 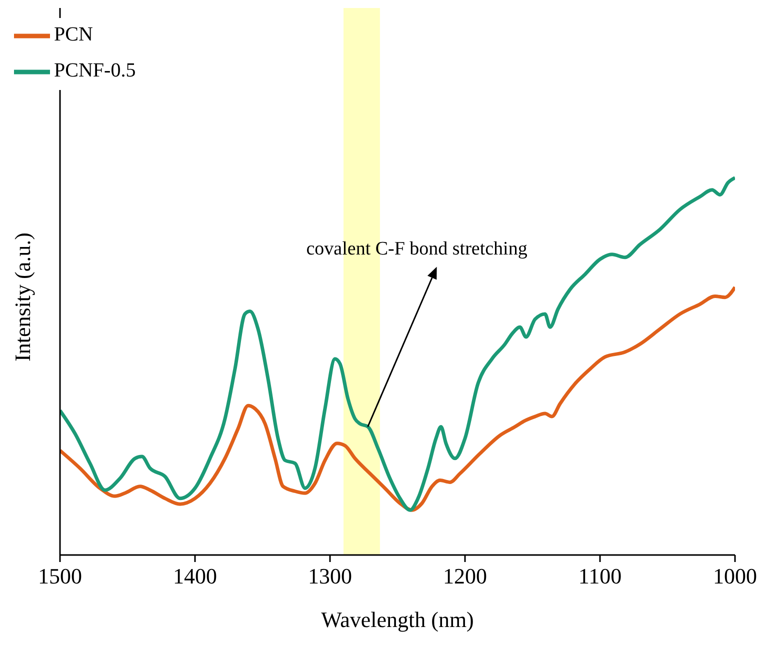 I want to click on annotation: covalent C-F bond stretching, so click(x=417, y=249).